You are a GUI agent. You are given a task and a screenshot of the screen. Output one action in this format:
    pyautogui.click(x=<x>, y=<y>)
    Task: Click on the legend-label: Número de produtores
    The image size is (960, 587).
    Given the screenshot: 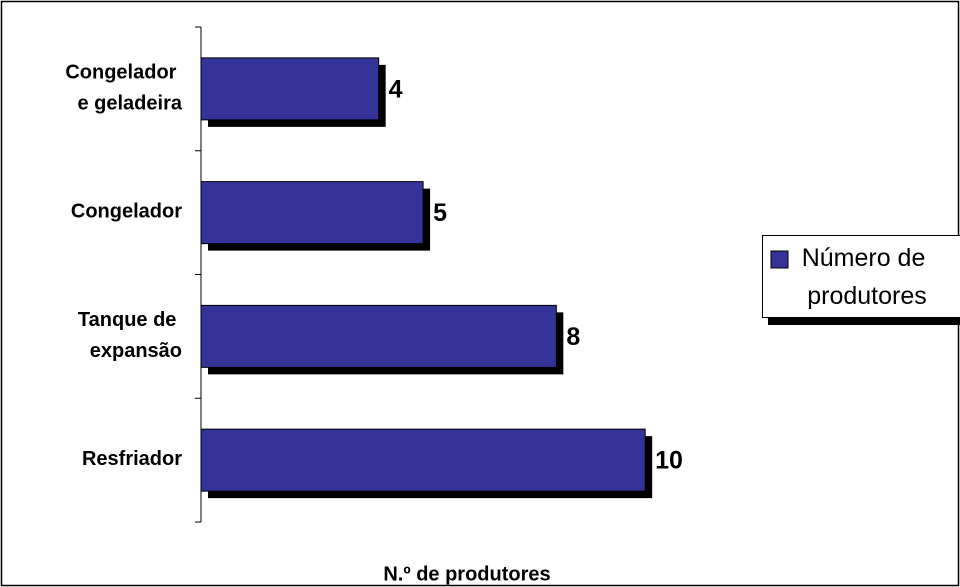 What is the action you would take?
    pyautogui.click(x=867, y=277)
    